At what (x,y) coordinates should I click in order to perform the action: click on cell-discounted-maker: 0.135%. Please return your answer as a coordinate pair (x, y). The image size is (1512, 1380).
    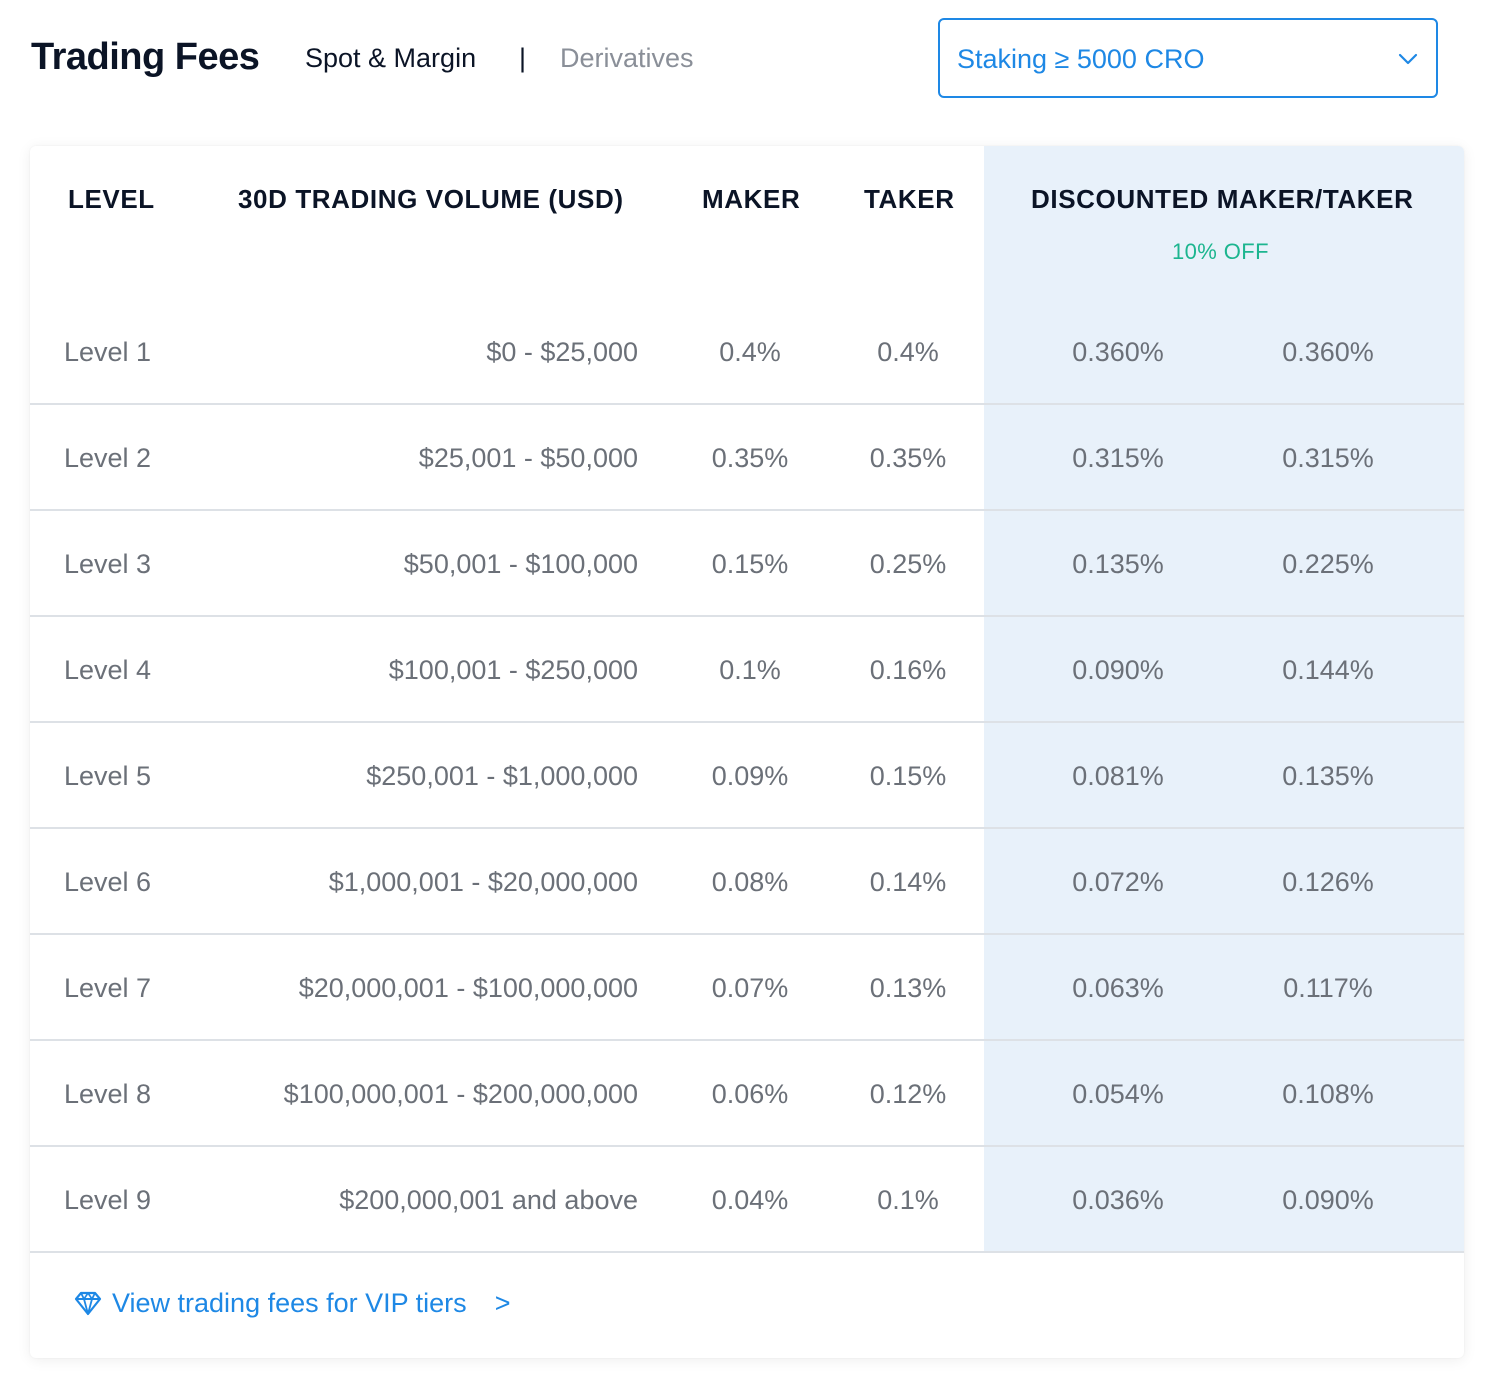
    Looking at the image, I should click on (1118, 564).